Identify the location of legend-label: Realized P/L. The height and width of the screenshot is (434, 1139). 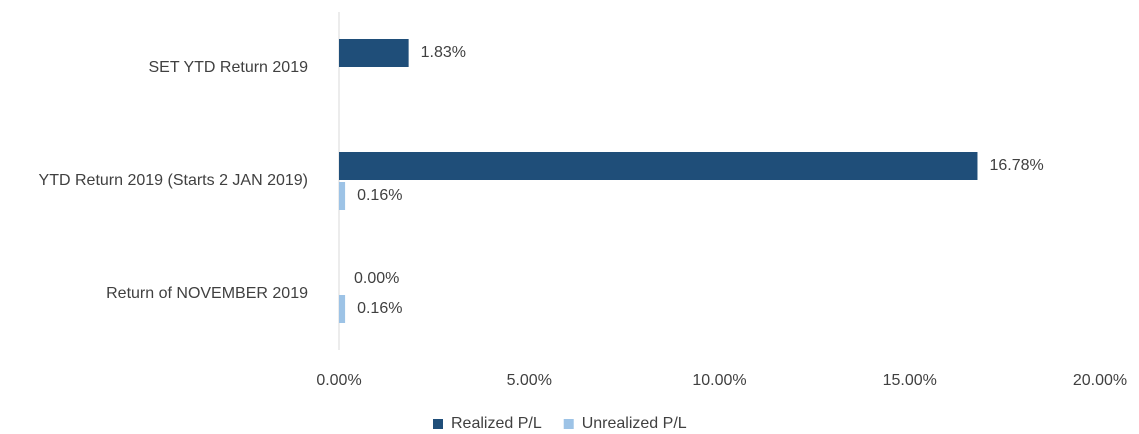
(496, 423).